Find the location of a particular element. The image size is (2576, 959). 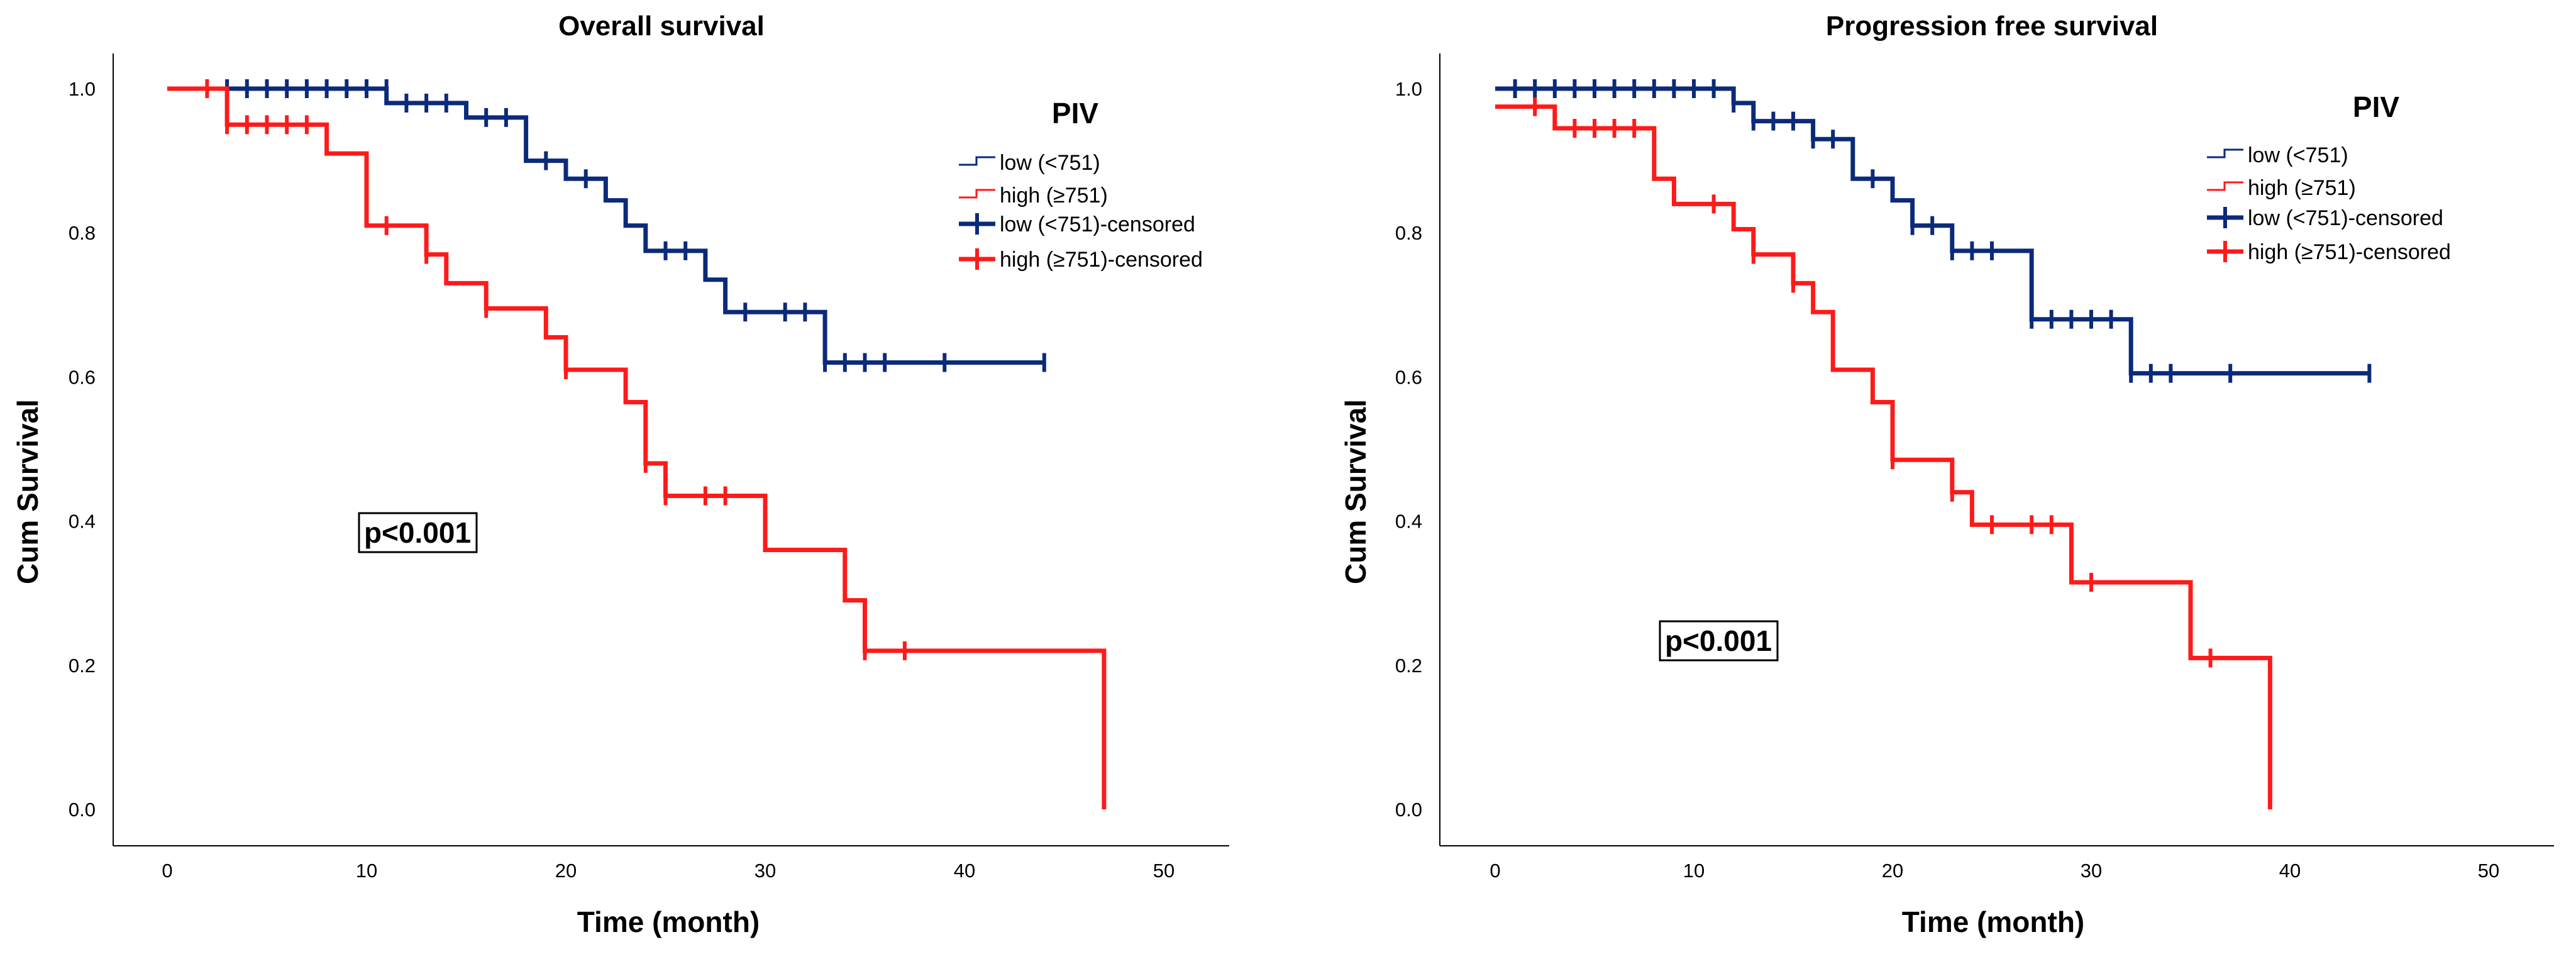

chart-title: Progression free survival is located at coordinates (1992, 26).